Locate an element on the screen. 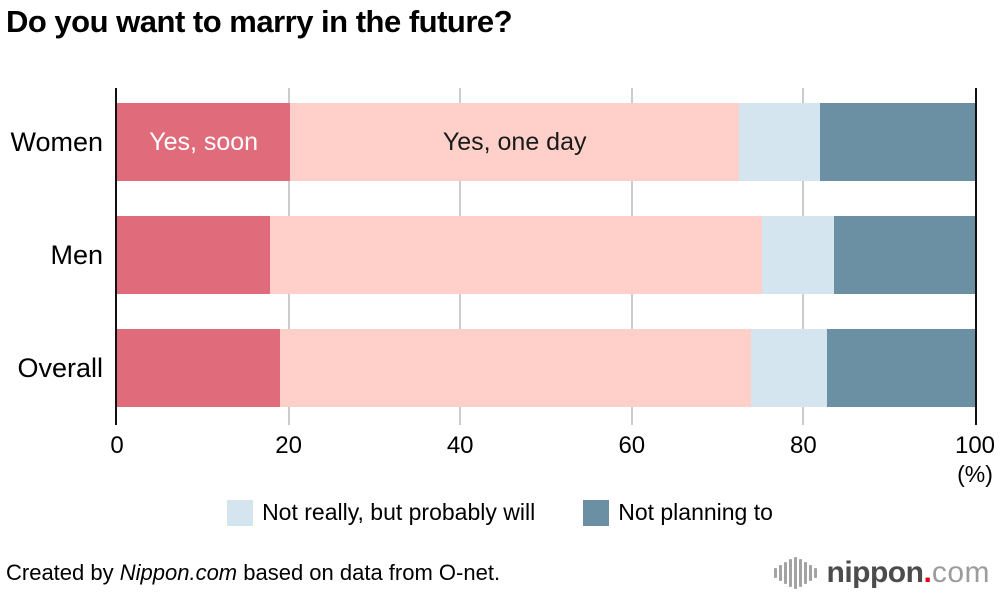 The width and height of the screenshot is (1000, 600). x-tick-40: 40 is located at coordinates (460, 445).